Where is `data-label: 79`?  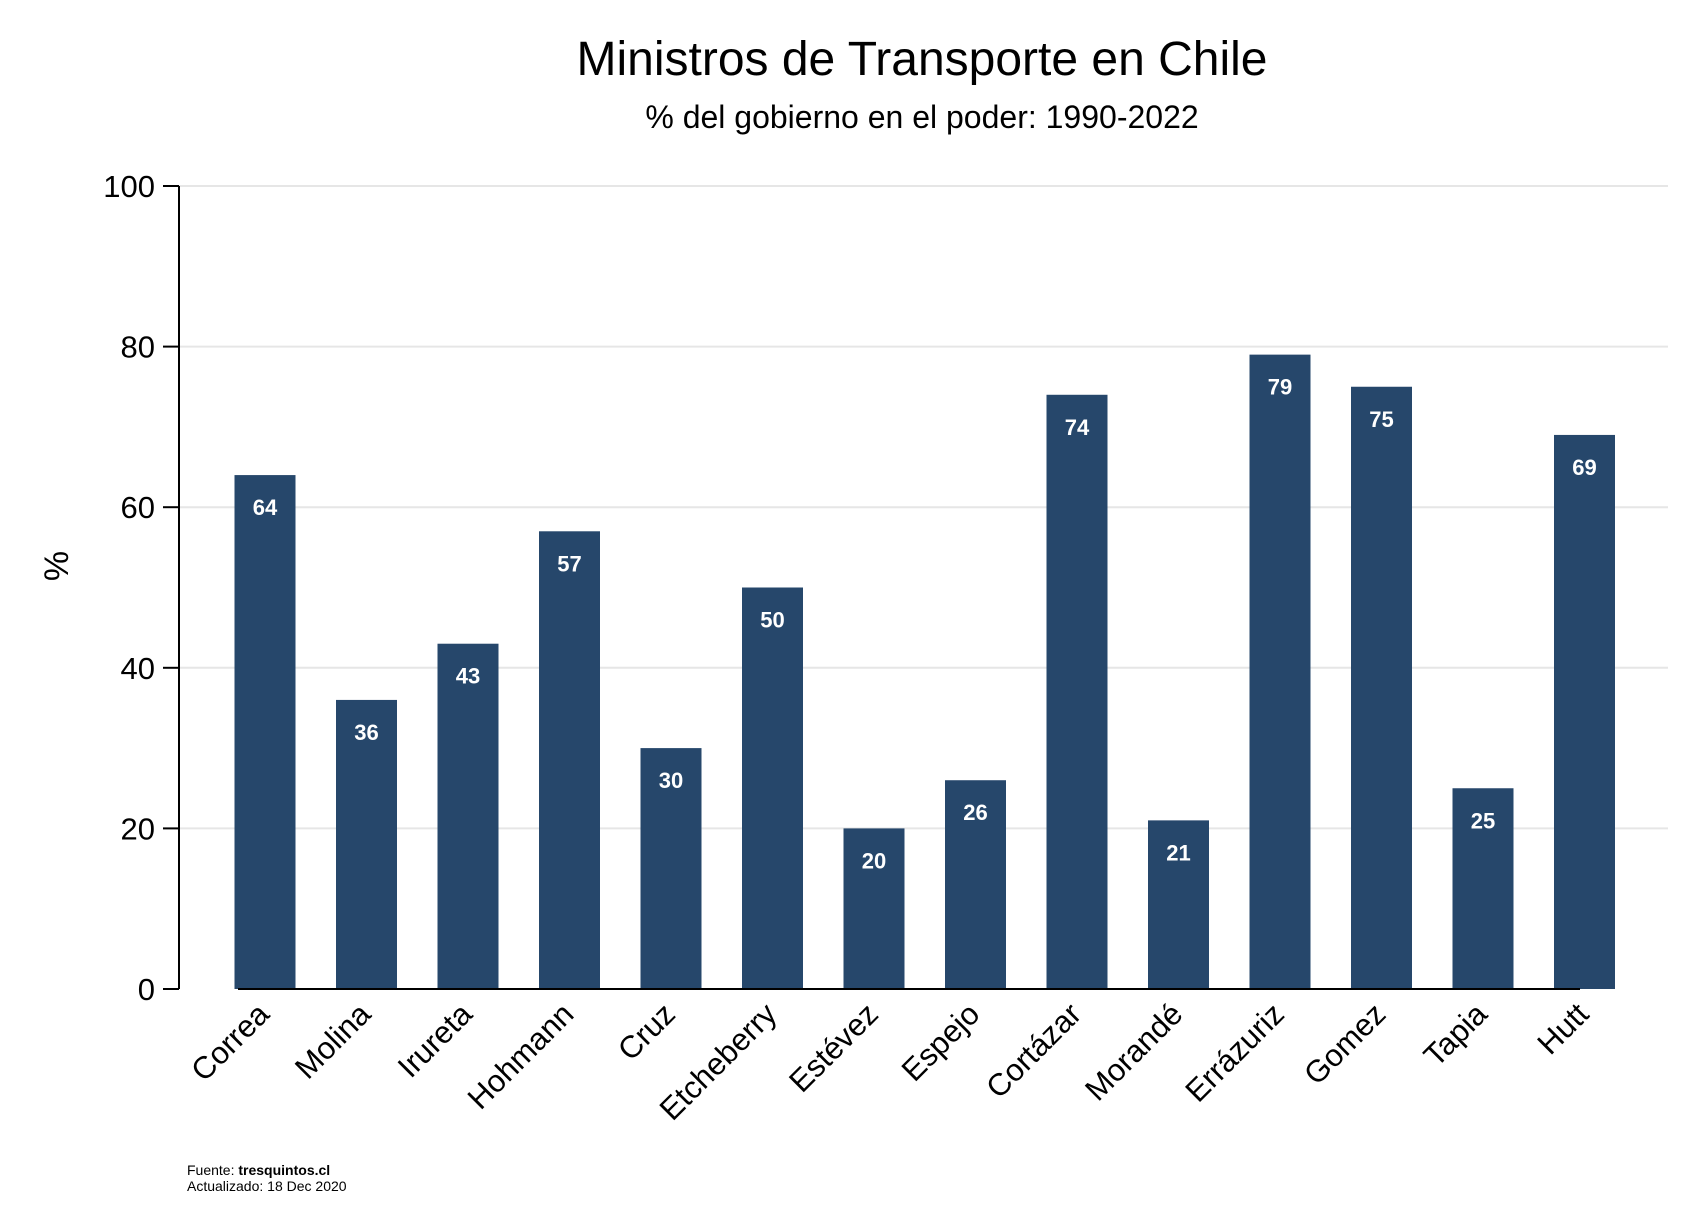 data-label: 79 is located at coordinates (1280, 387).